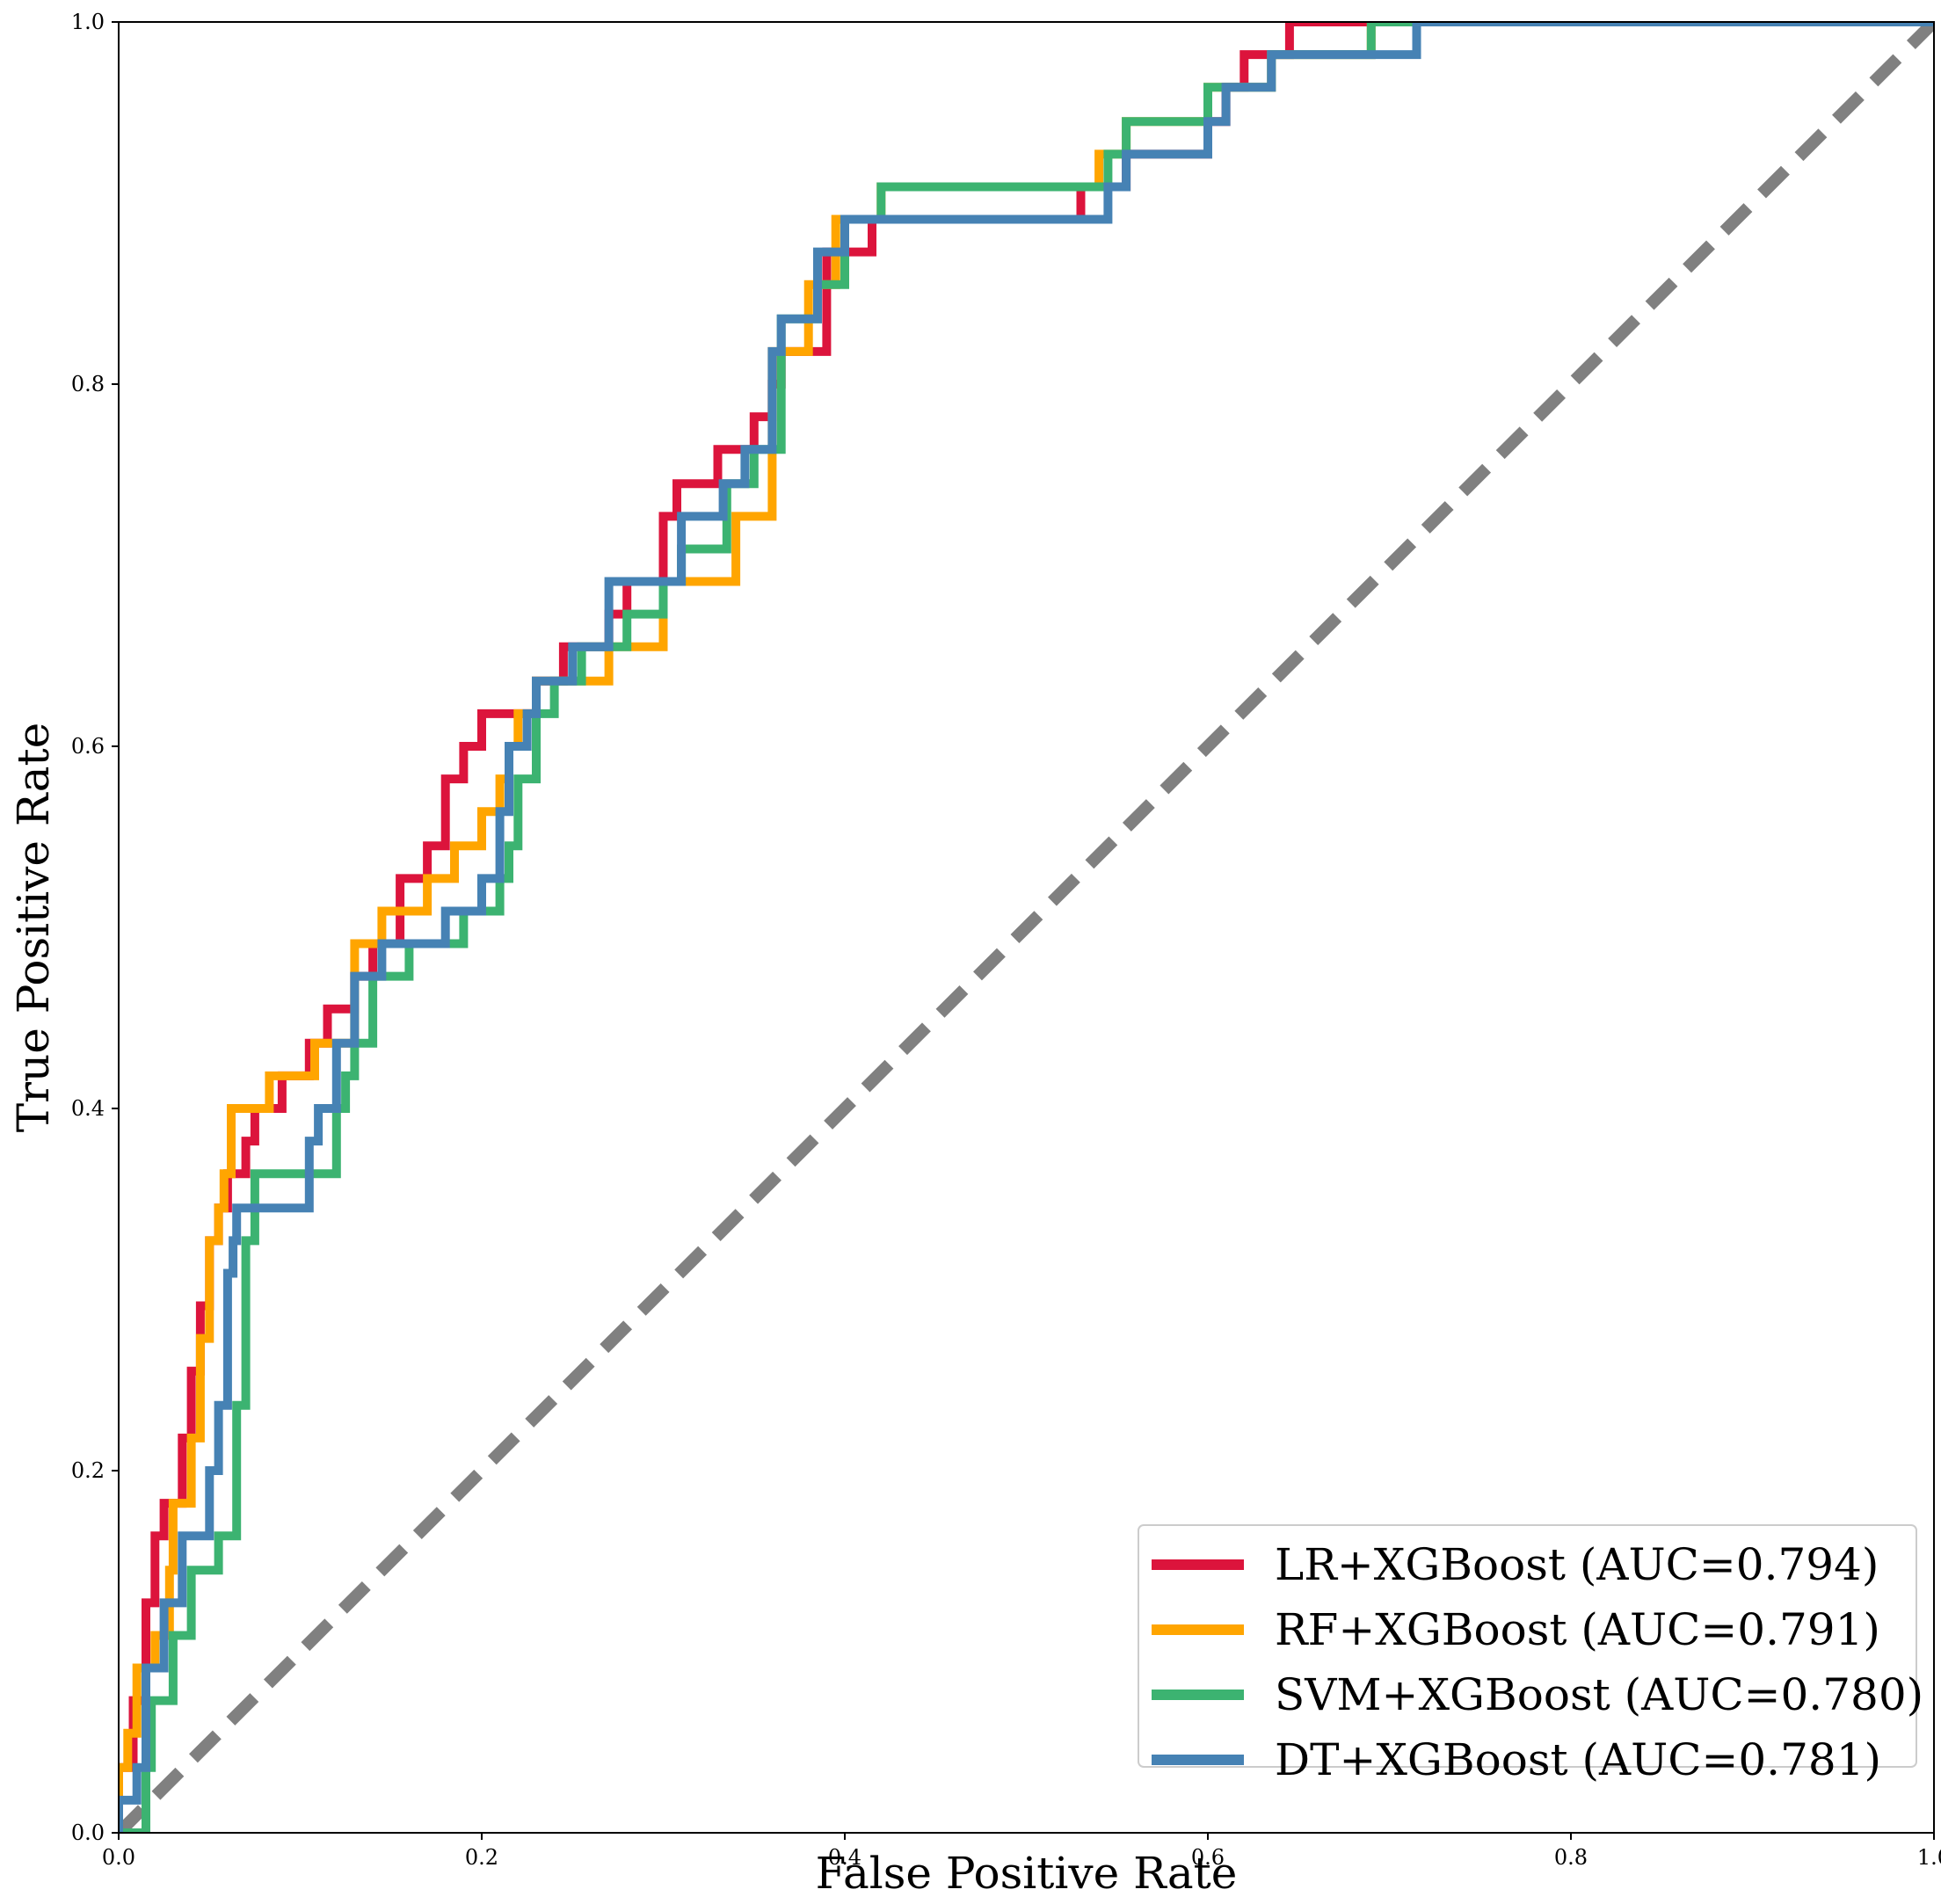 The height and width of the screenshot is (1904, 1941). Describe the element at coordinates (1577, 1564) in the screenshot. I see `legend-label-0: LR+XGBoost (AUC=0.794)` at that location.